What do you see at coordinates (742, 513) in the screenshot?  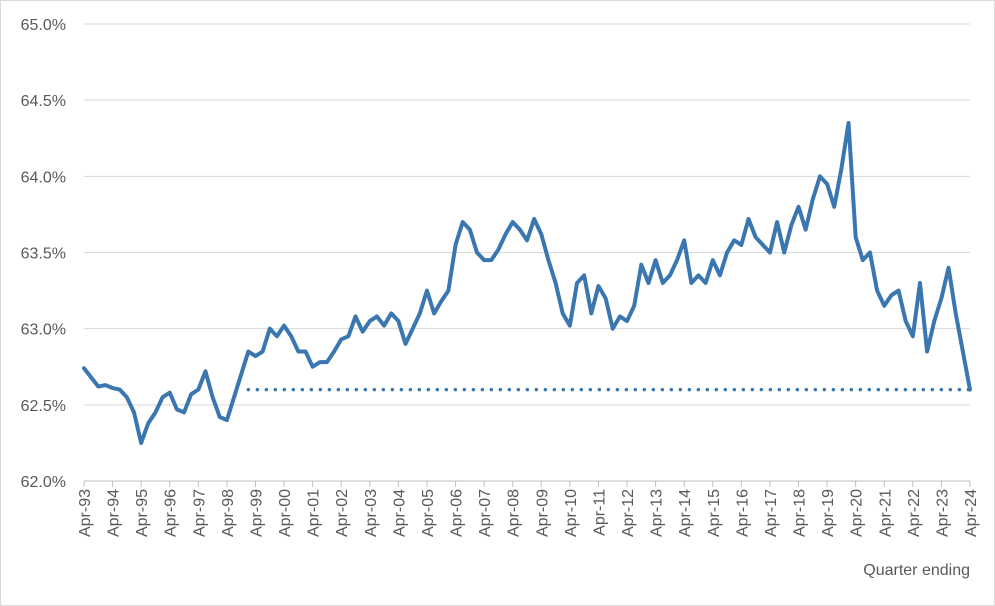 I see `x-tick-label: Apr-16` at bounding box center [742, 513].